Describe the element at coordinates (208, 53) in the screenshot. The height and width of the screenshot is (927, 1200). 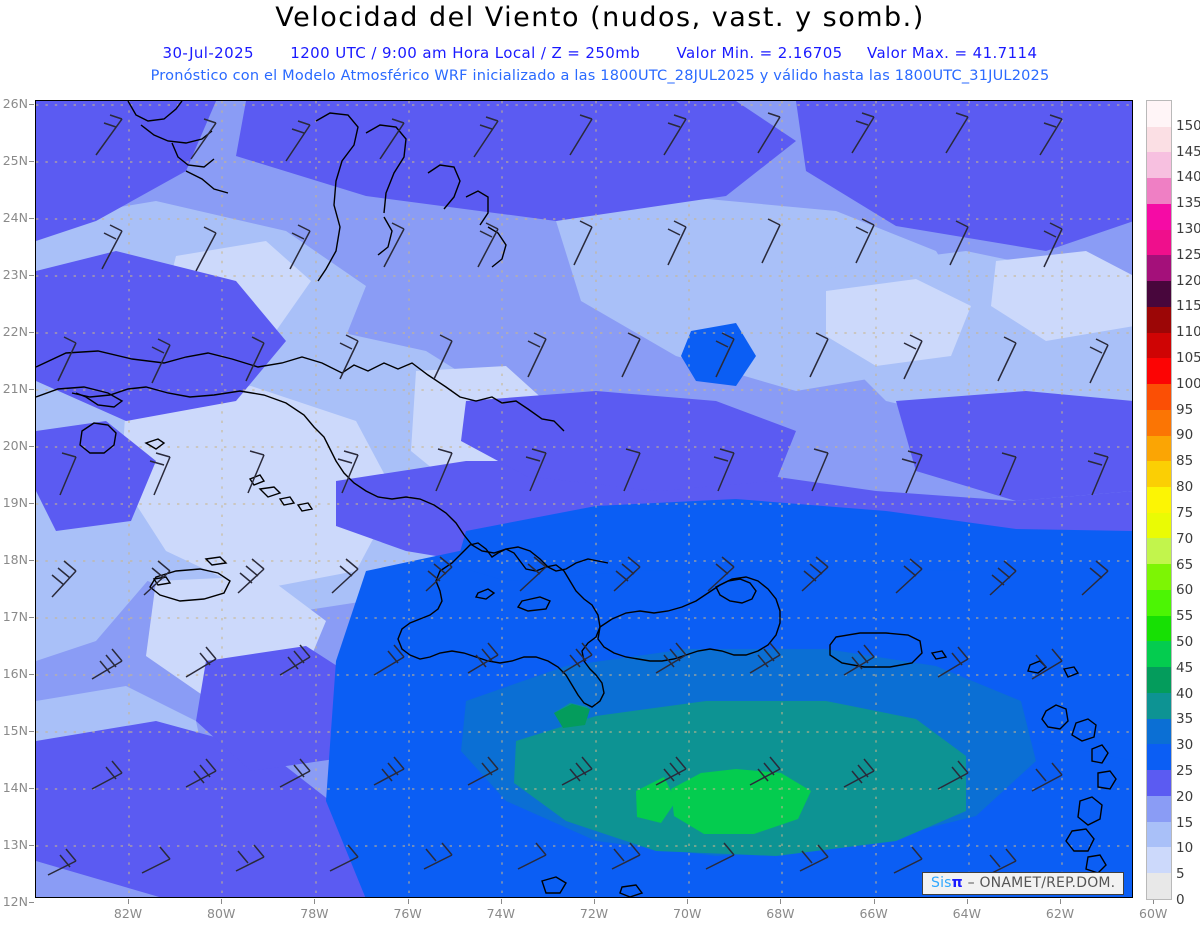
I see `forecast-date: 30-Jul-2025` at that location.